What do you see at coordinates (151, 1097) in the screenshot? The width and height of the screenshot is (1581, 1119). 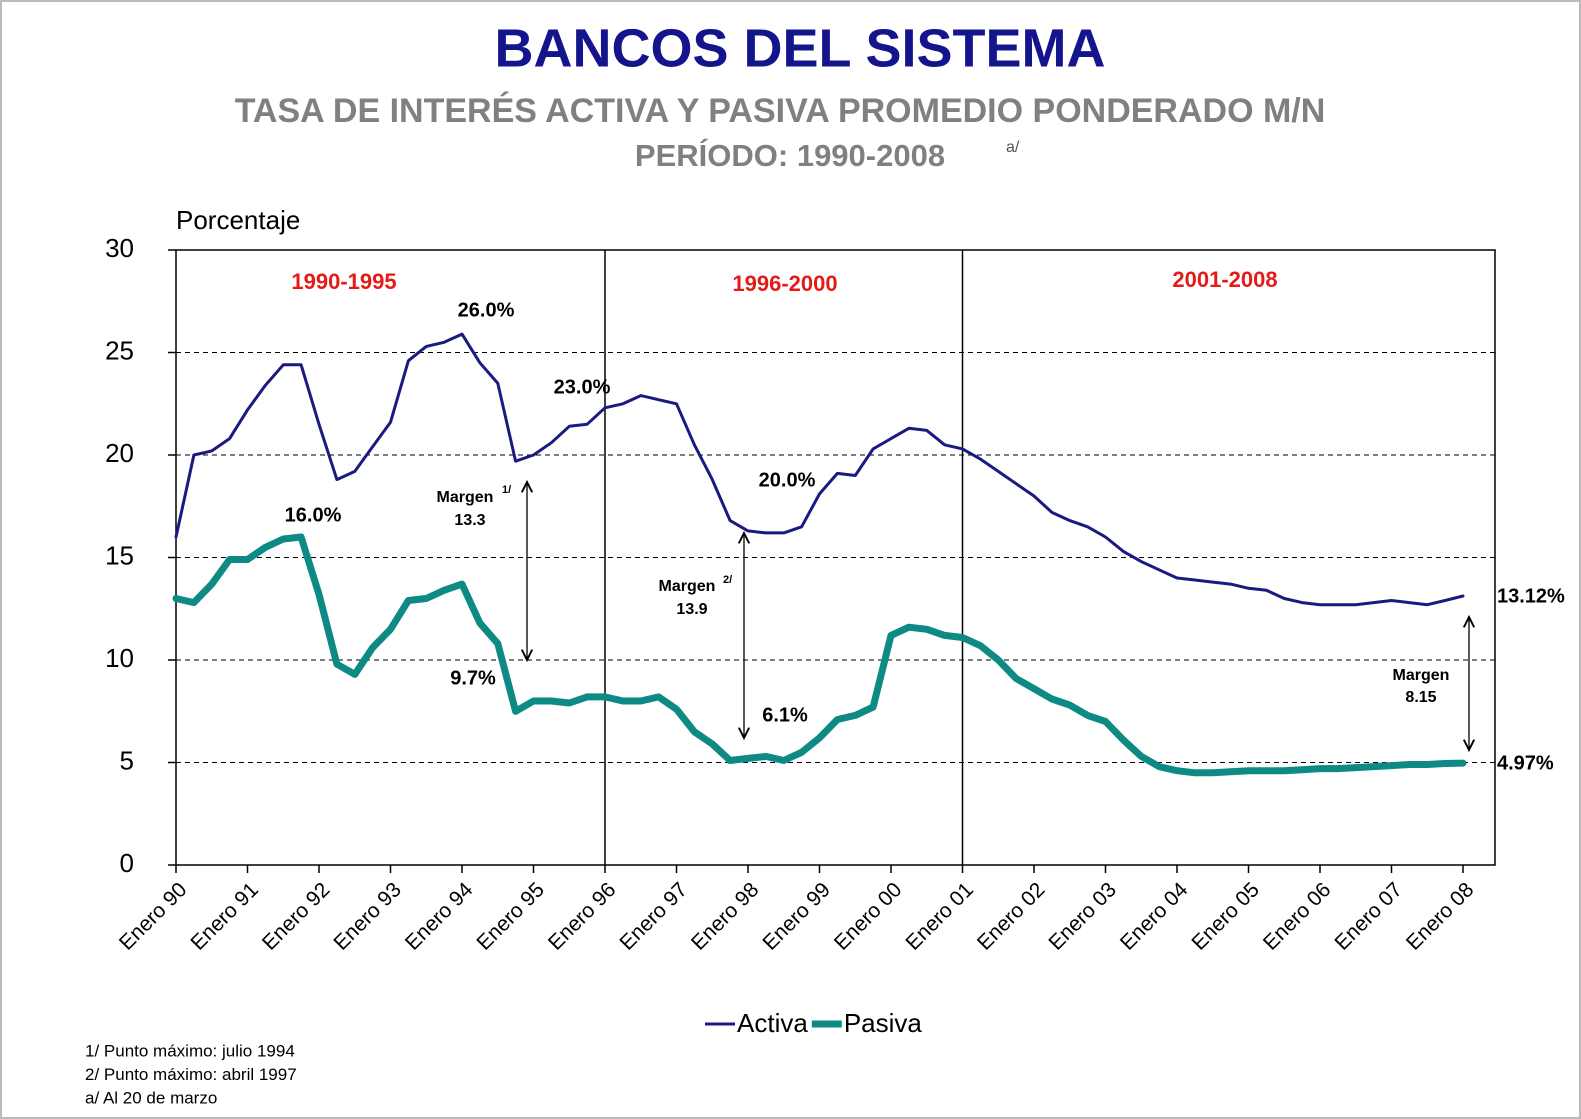 I see `footnote: a/ Al 20 de marzo` at bounding box center [151, 1097].